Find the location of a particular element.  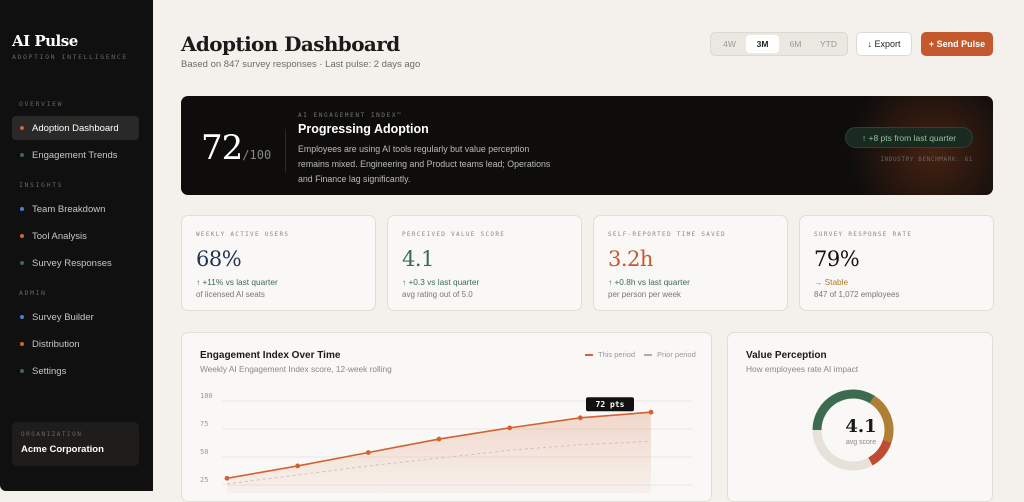

section-insights: INSIGHTS is located at coordinates (41, 185).